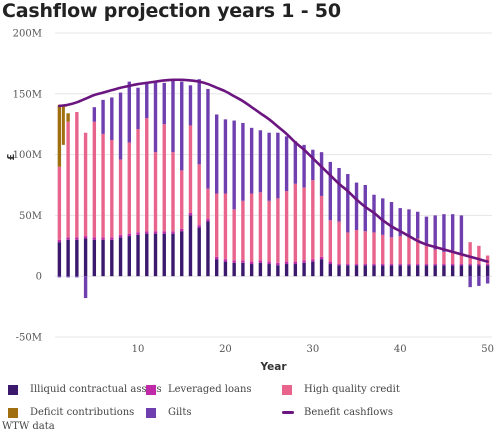  What do you see at coordinates (27, 94) in the screenshot?
I see `y-tick-label: 150M` at bounding box center [27, 94].